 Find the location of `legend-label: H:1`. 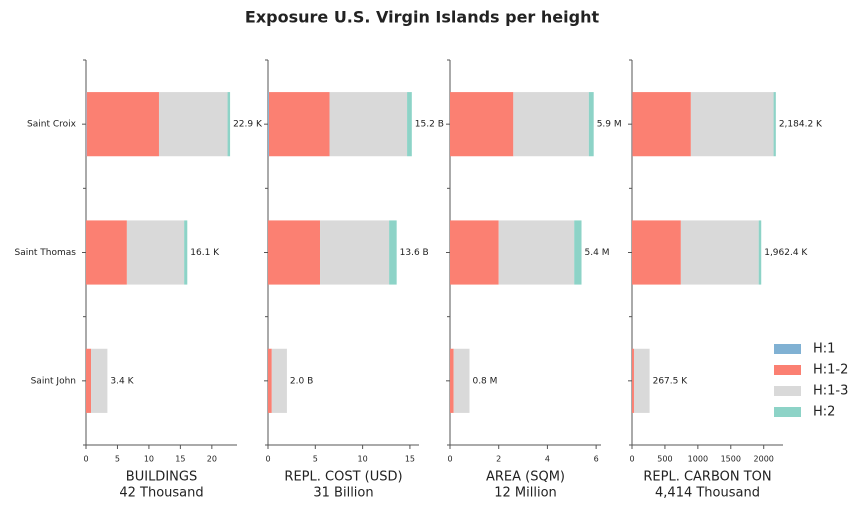

legend-label: H:1 is located at coordinates (824, 349).